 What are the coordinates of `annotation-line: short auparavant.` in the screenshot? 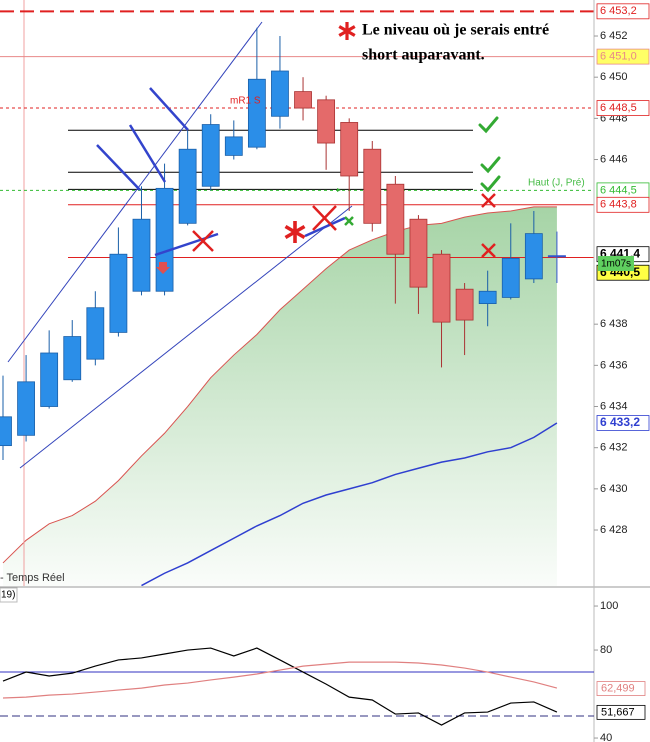 It's located at (423, 55).